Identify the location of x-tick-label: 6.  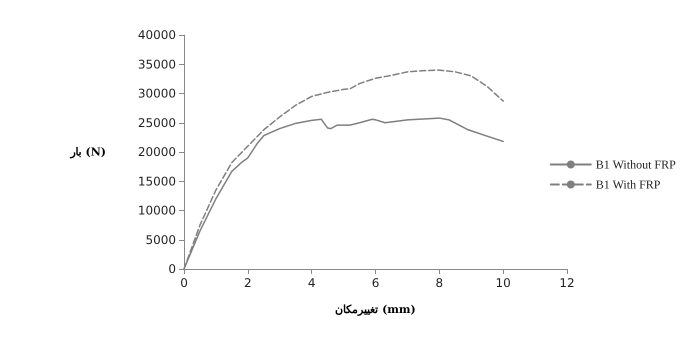
(376, 283).